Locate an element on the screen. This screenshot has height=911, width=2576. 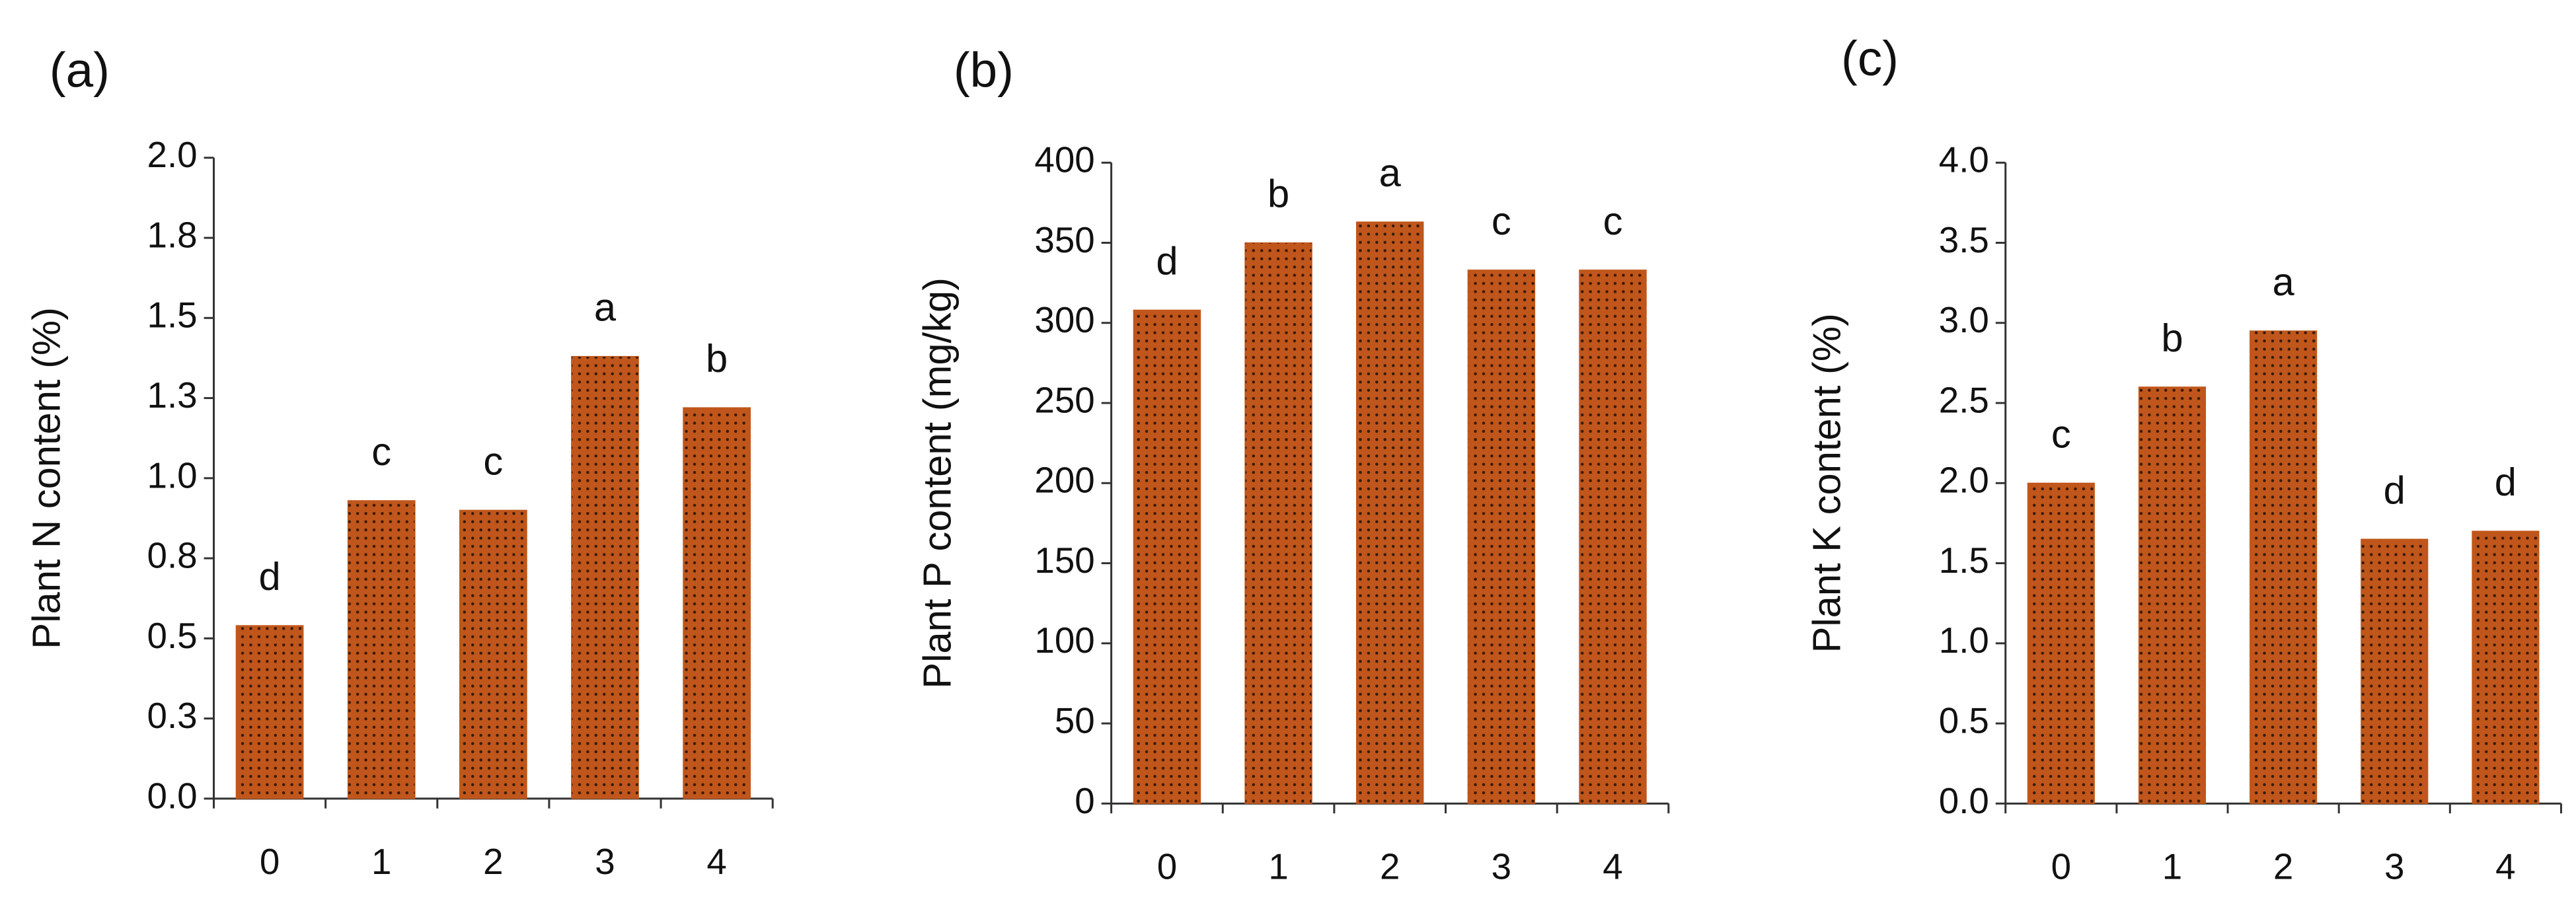
panel-label: (b) is located at coordinates (984, 70).